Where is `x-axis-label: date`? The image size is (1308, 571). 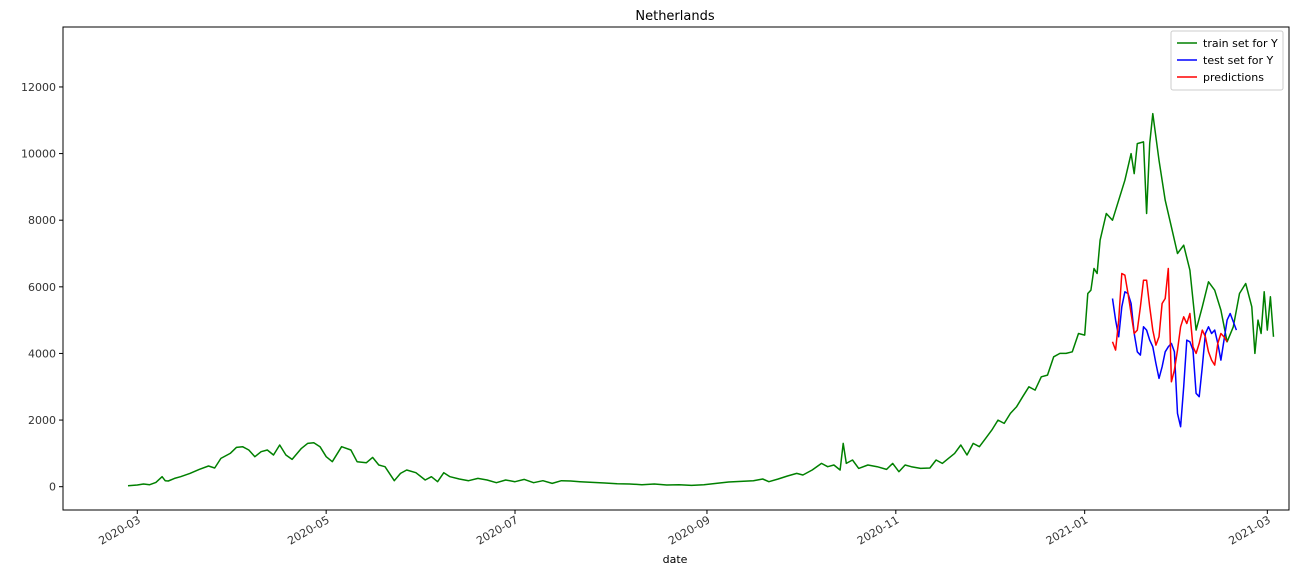 x-axis-label: date is located at coordinates (675, 559).